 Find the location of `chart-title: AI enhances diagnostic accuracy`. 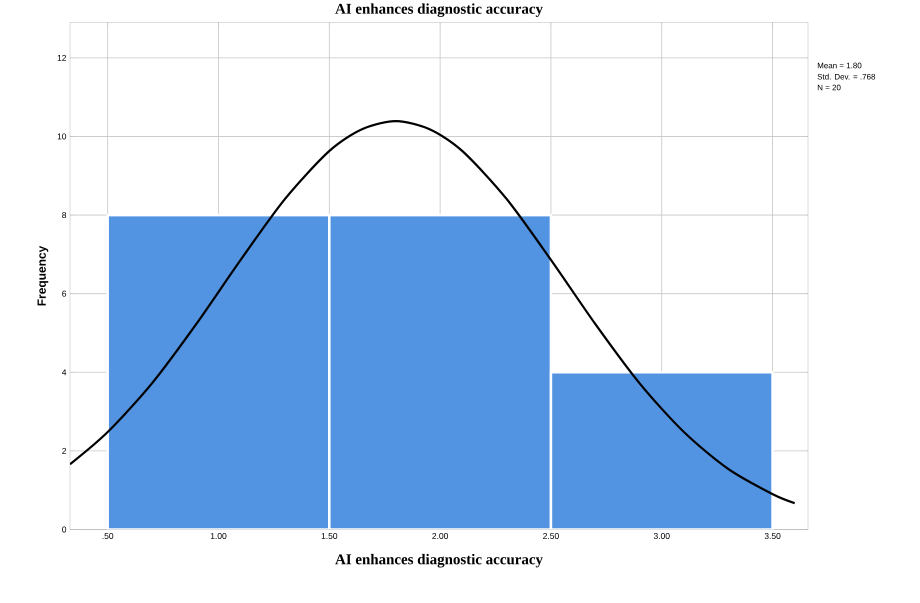

chart-title: AI enhances diagnostic accuracy is located at coordinates (439, 10).